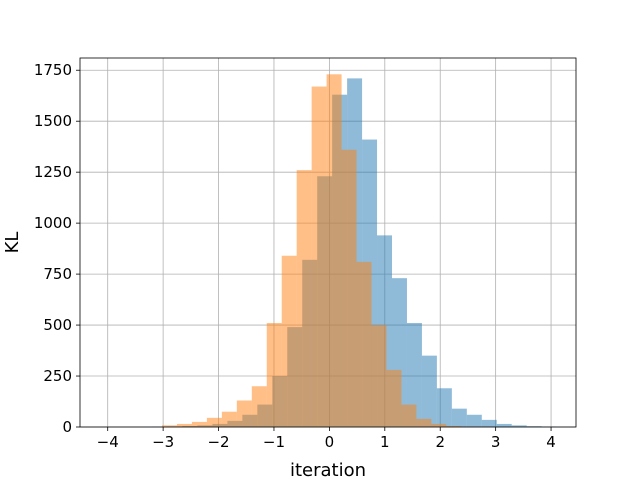  I want to click on y-tick-label: 1000, so click(53, 223).